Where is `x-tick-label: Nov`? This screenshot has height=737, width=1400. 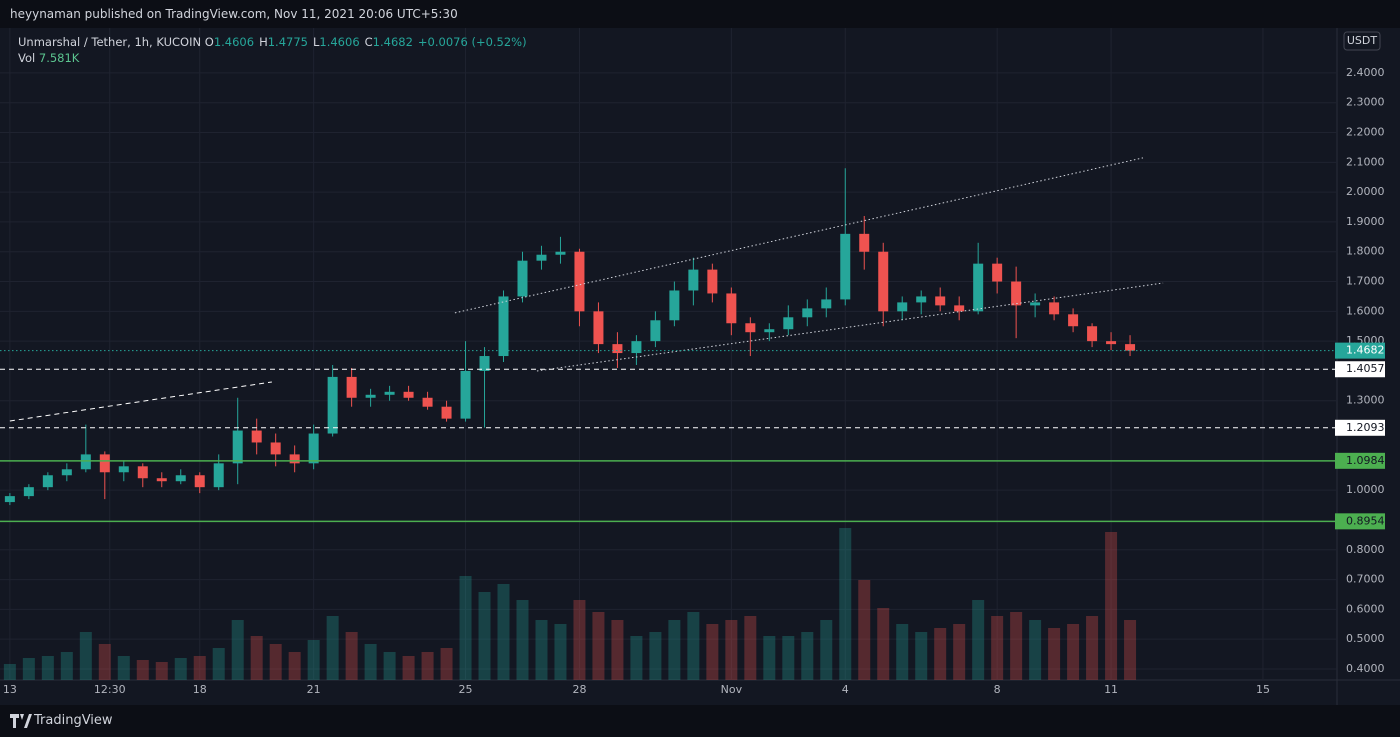 x-tick-label: Nov is located at coordinates (732, 689).